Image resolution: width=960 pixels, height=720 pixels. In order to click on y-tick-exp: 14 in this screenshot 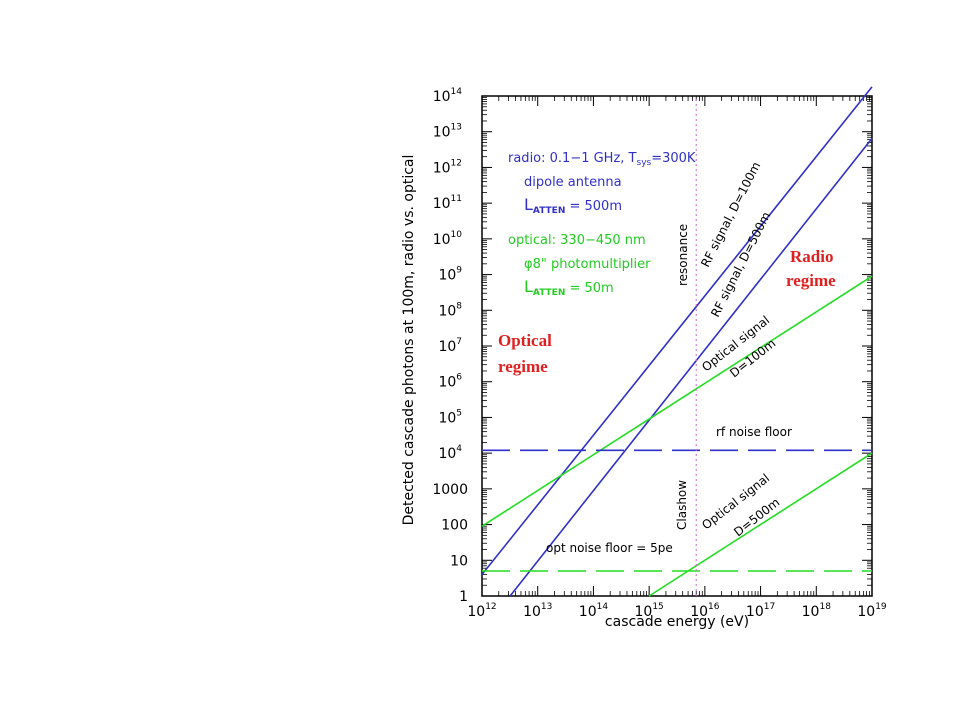, I will do `click(457, 92)`.